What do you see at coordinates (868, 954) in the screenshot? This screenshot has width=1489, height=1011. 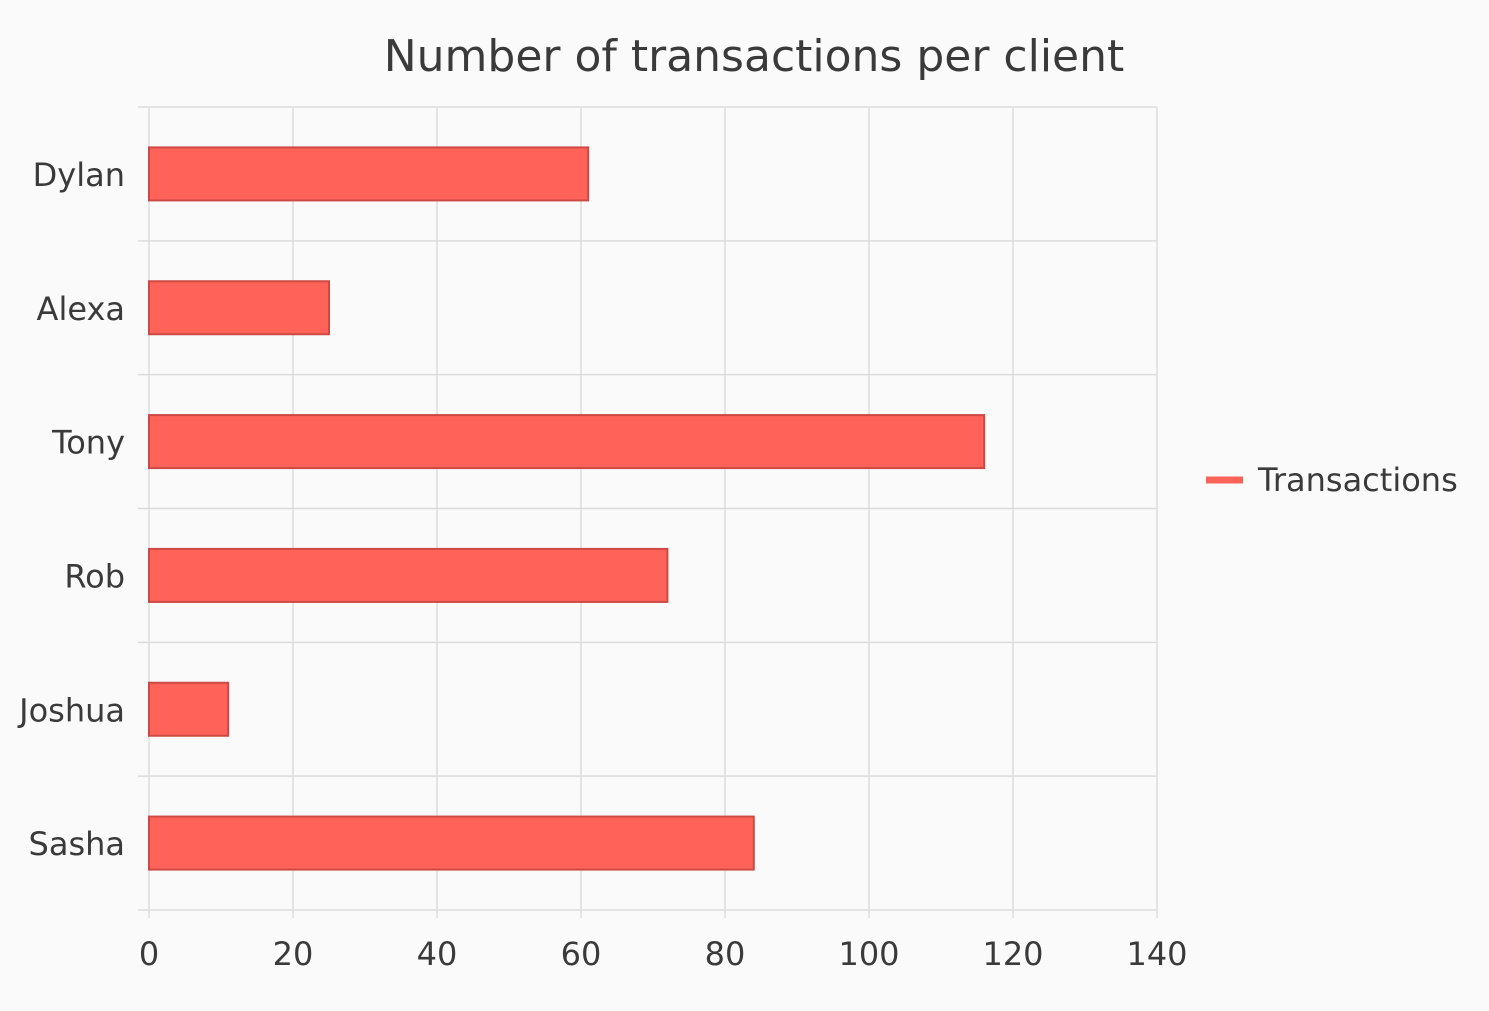 I see `x-tick-label: 100` at bounding box center [868, 954].